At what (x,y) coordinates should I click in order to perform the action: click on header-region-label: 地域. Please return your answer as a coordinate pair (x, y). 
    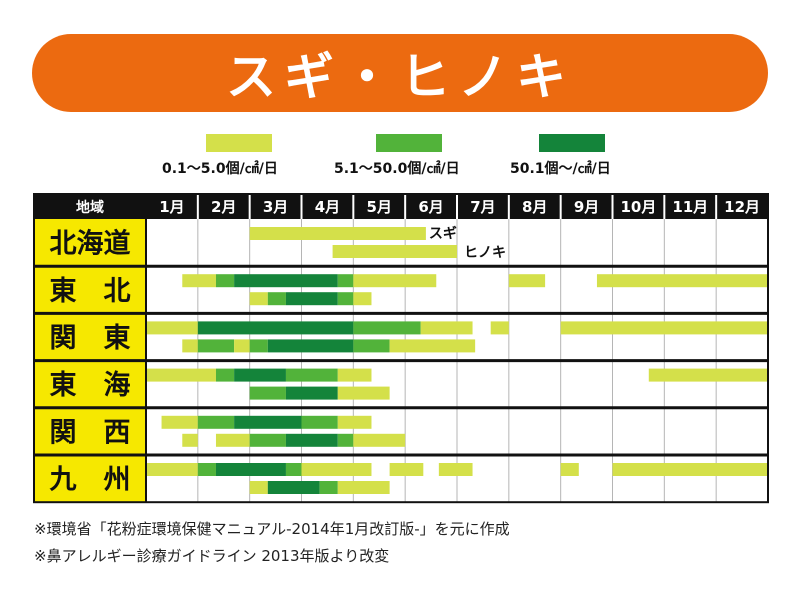
    Looking at the image, I should click on (90, 207).